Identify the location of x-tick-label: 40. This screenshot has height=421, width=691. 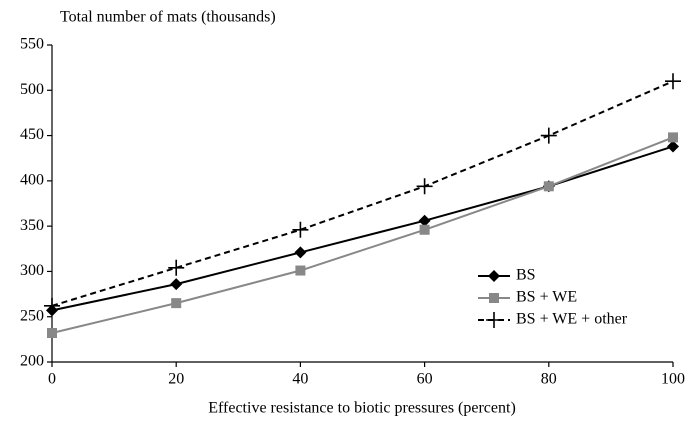
(300, 379).